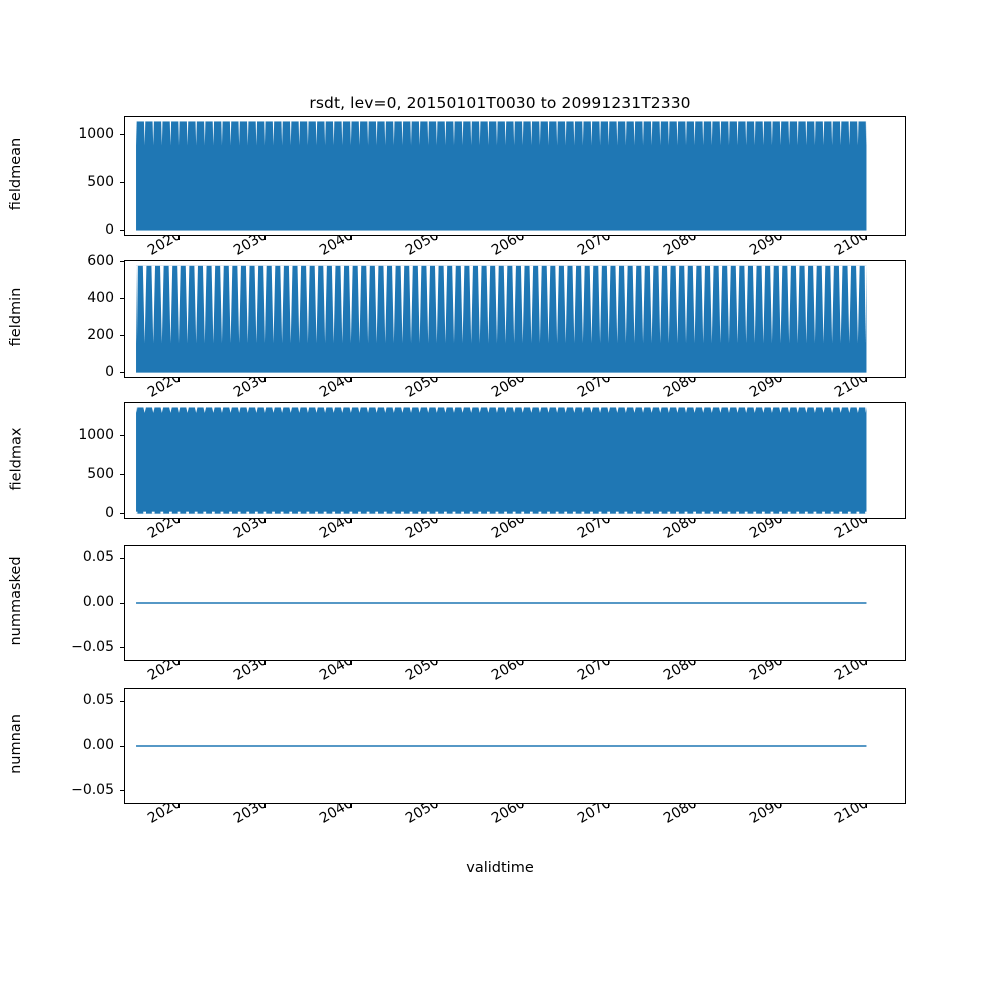 Image resolution: width=1000 pixels, height=1000 pixels. What do you see at coordinates (96, 133) in the screenshot?
I see `y-tick-label: 1000` at bounding box center [96, 133].